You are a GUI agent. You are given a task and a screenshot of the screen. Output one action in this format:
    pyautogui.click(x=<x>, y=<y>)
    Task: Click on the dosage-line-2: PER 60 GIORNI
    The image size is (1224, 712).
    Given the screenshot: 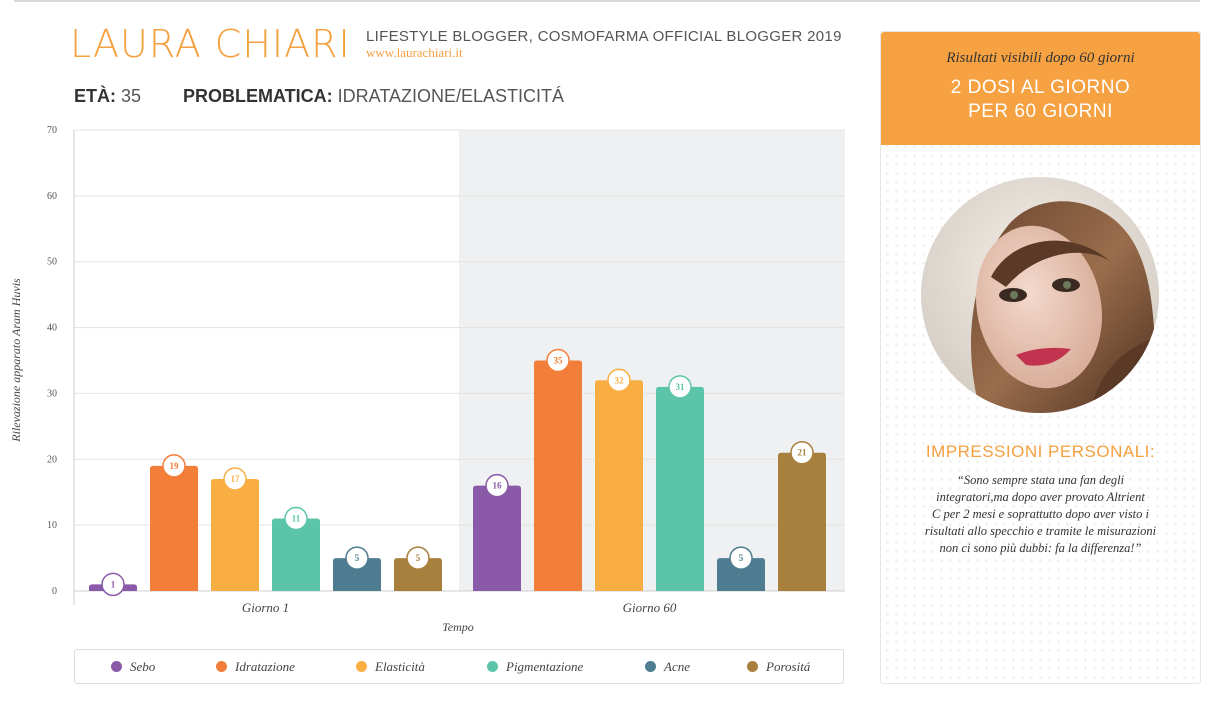 What is the action you would take?
    pyautogui.click(x=1040, y=111)
    